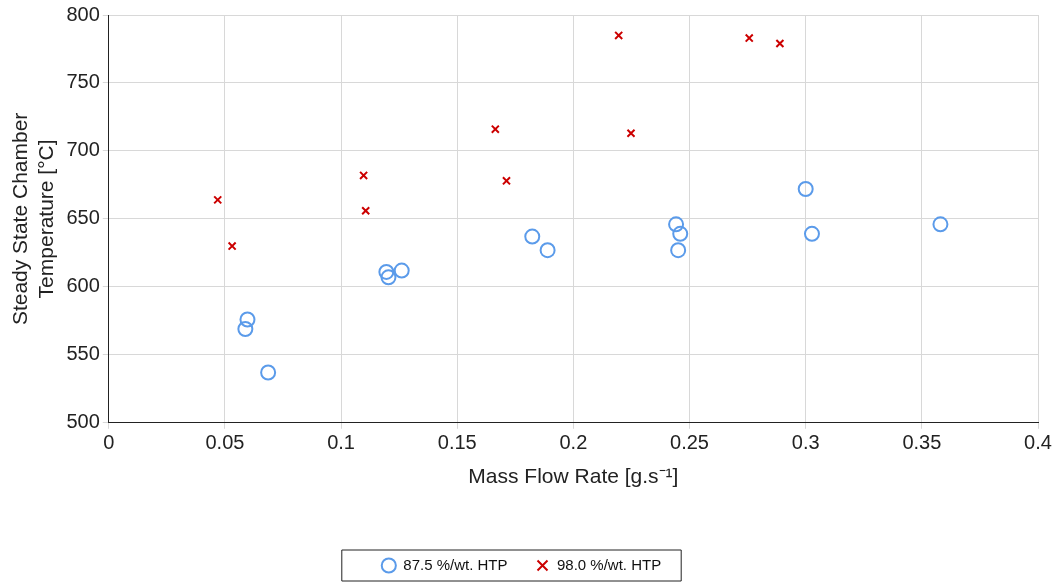 This screenshot has height=587, width=1060. Describe the element at coordinates (573, 476) in the screenshot. I see `x-axis-title: Mass Flow Rate [g.s⁻¹]` at that location.